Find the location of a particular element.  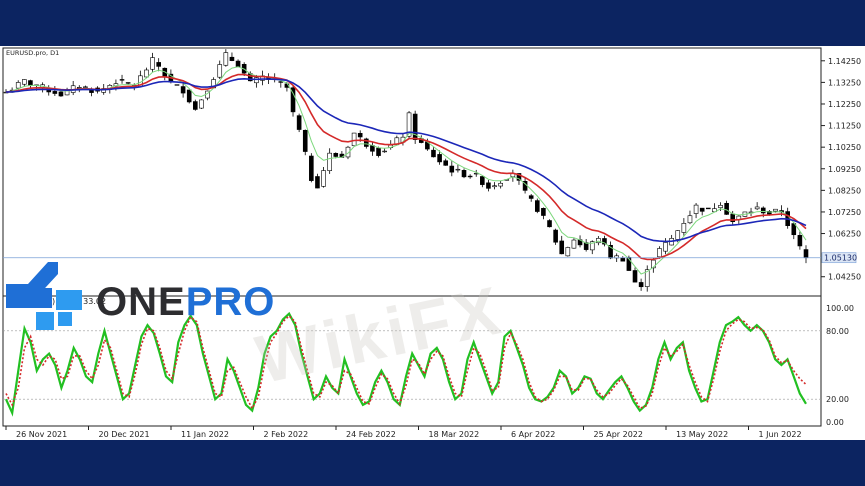

current-price-marker: 1.05130 is located at coordinates (430, 258).